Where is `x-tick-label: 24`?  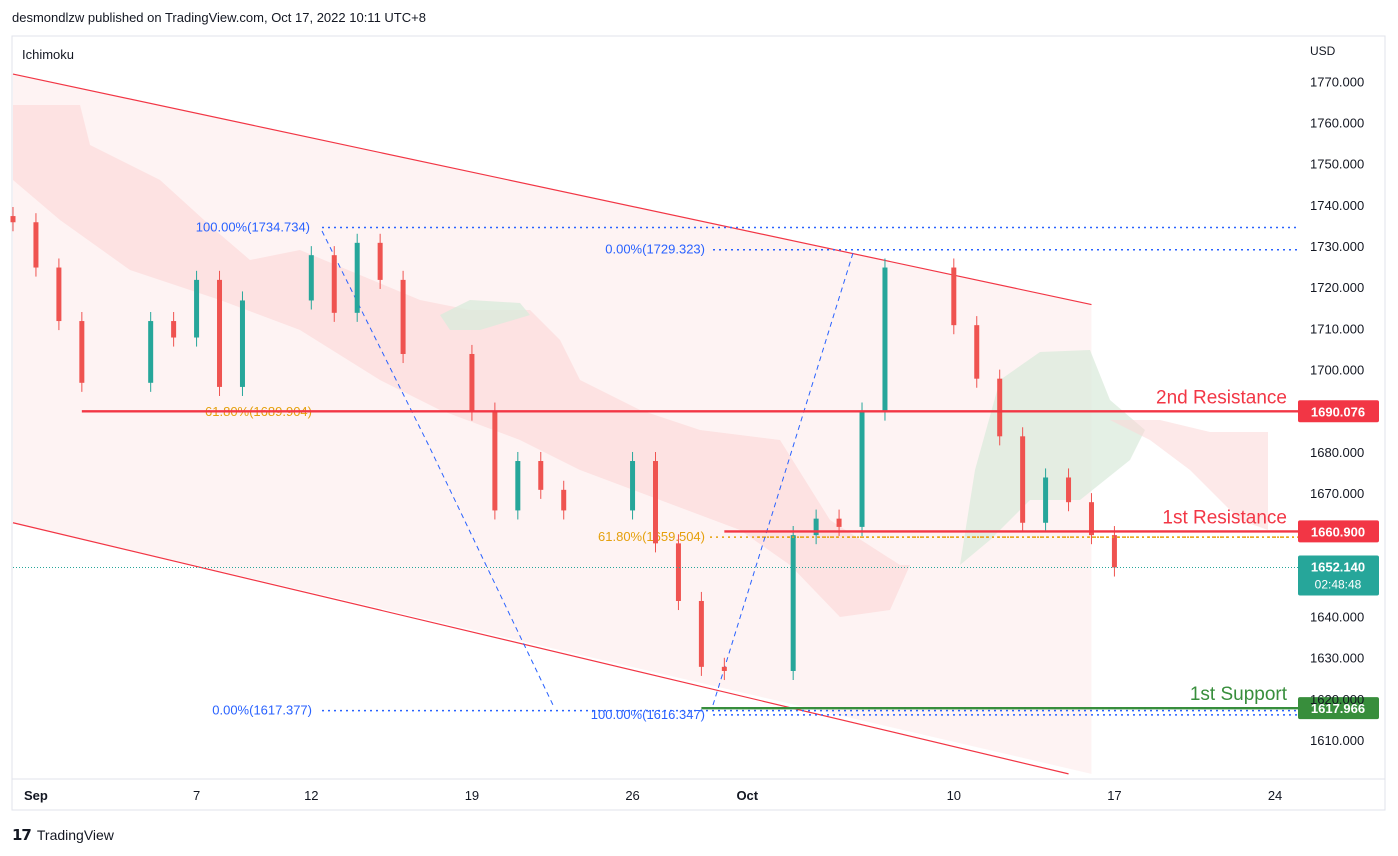 x-tick-label: 24 is located at coordinates (1275, 795).